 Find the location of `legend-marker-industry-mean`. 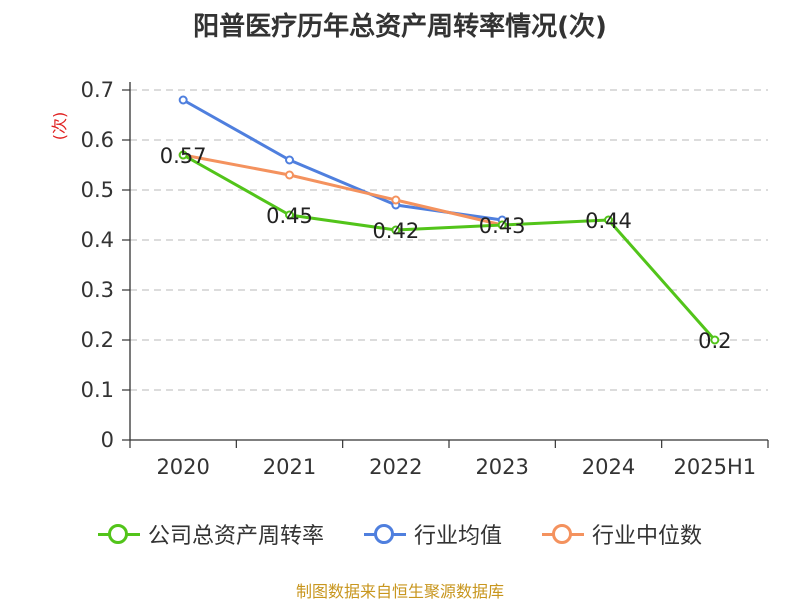

legend-marker-industry-mean is located at coordinates (384, 534).